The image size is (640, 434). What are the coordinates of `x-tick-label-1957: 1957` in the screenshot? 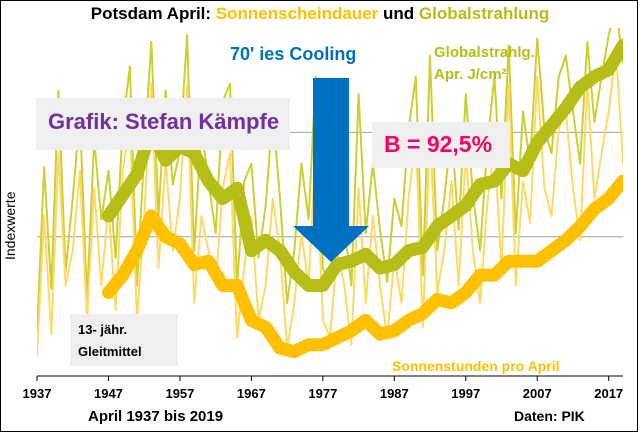 It's located at (180, 393).